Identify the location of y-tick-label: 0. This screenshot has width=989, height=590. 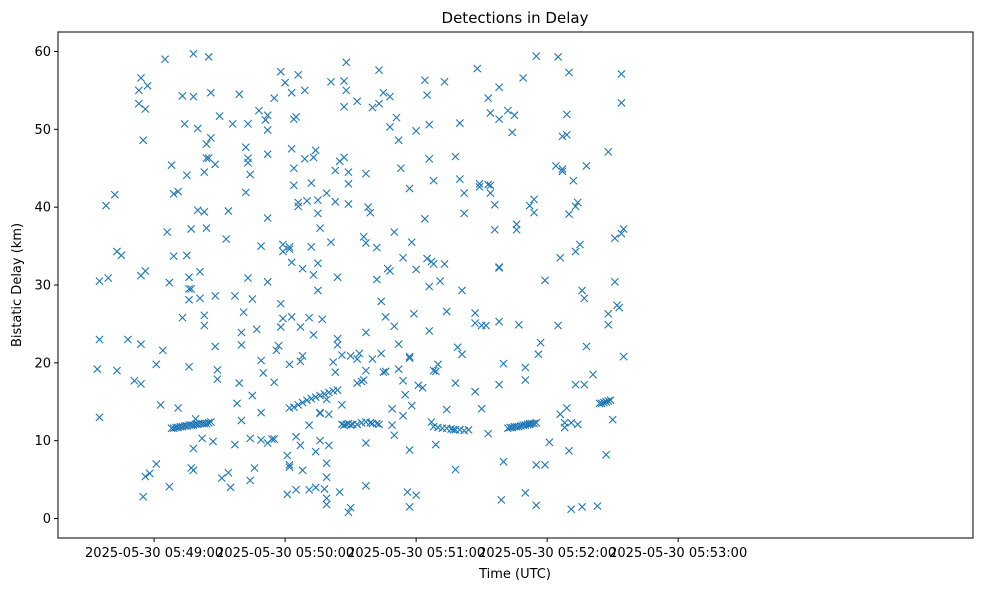
(47, 519).